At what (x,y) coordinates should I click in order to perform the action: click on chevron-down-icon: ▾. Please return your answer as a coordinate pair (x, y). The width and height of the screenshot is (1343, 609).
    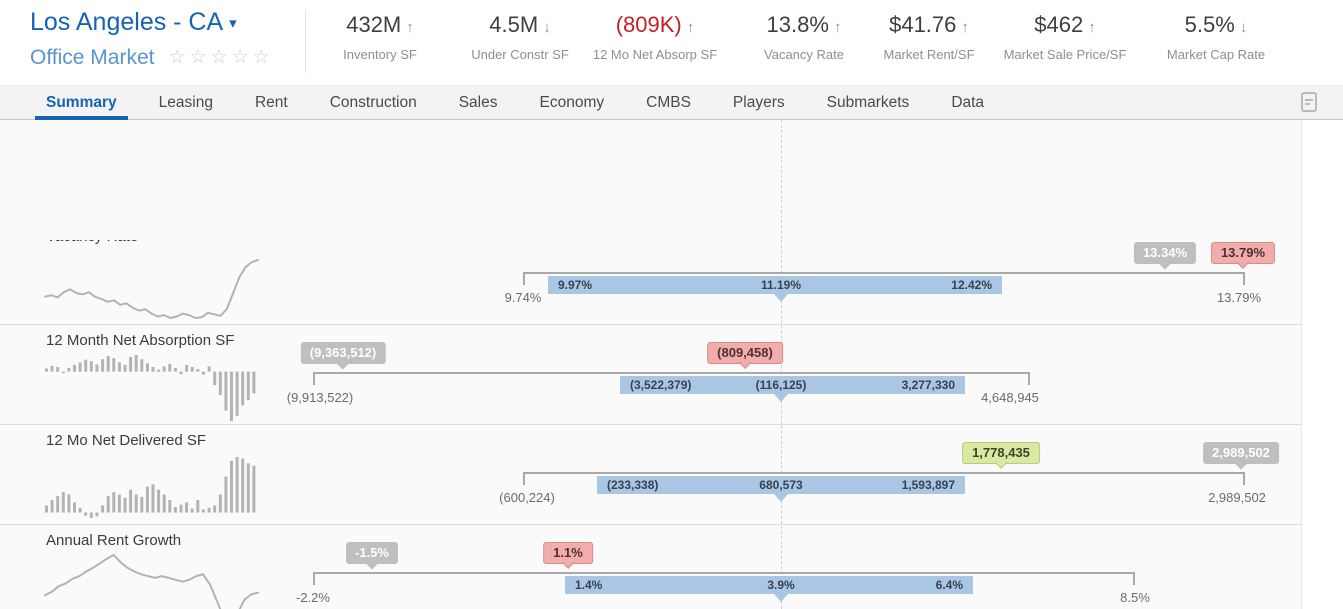
    Looking at the image, I should click on (233, 23).